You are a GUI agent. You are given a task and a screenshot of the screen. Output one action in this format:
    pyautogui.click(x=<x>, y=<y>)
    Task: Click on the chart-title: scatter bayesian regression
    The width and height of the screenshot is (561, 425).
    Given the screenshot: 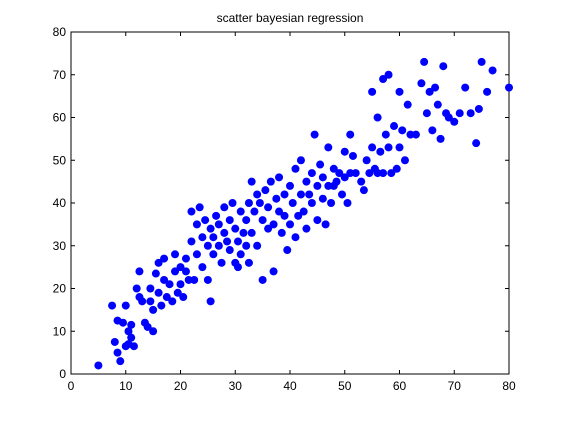 What is the action you would take?
    pyautogui.click(x=290, y=18)
    